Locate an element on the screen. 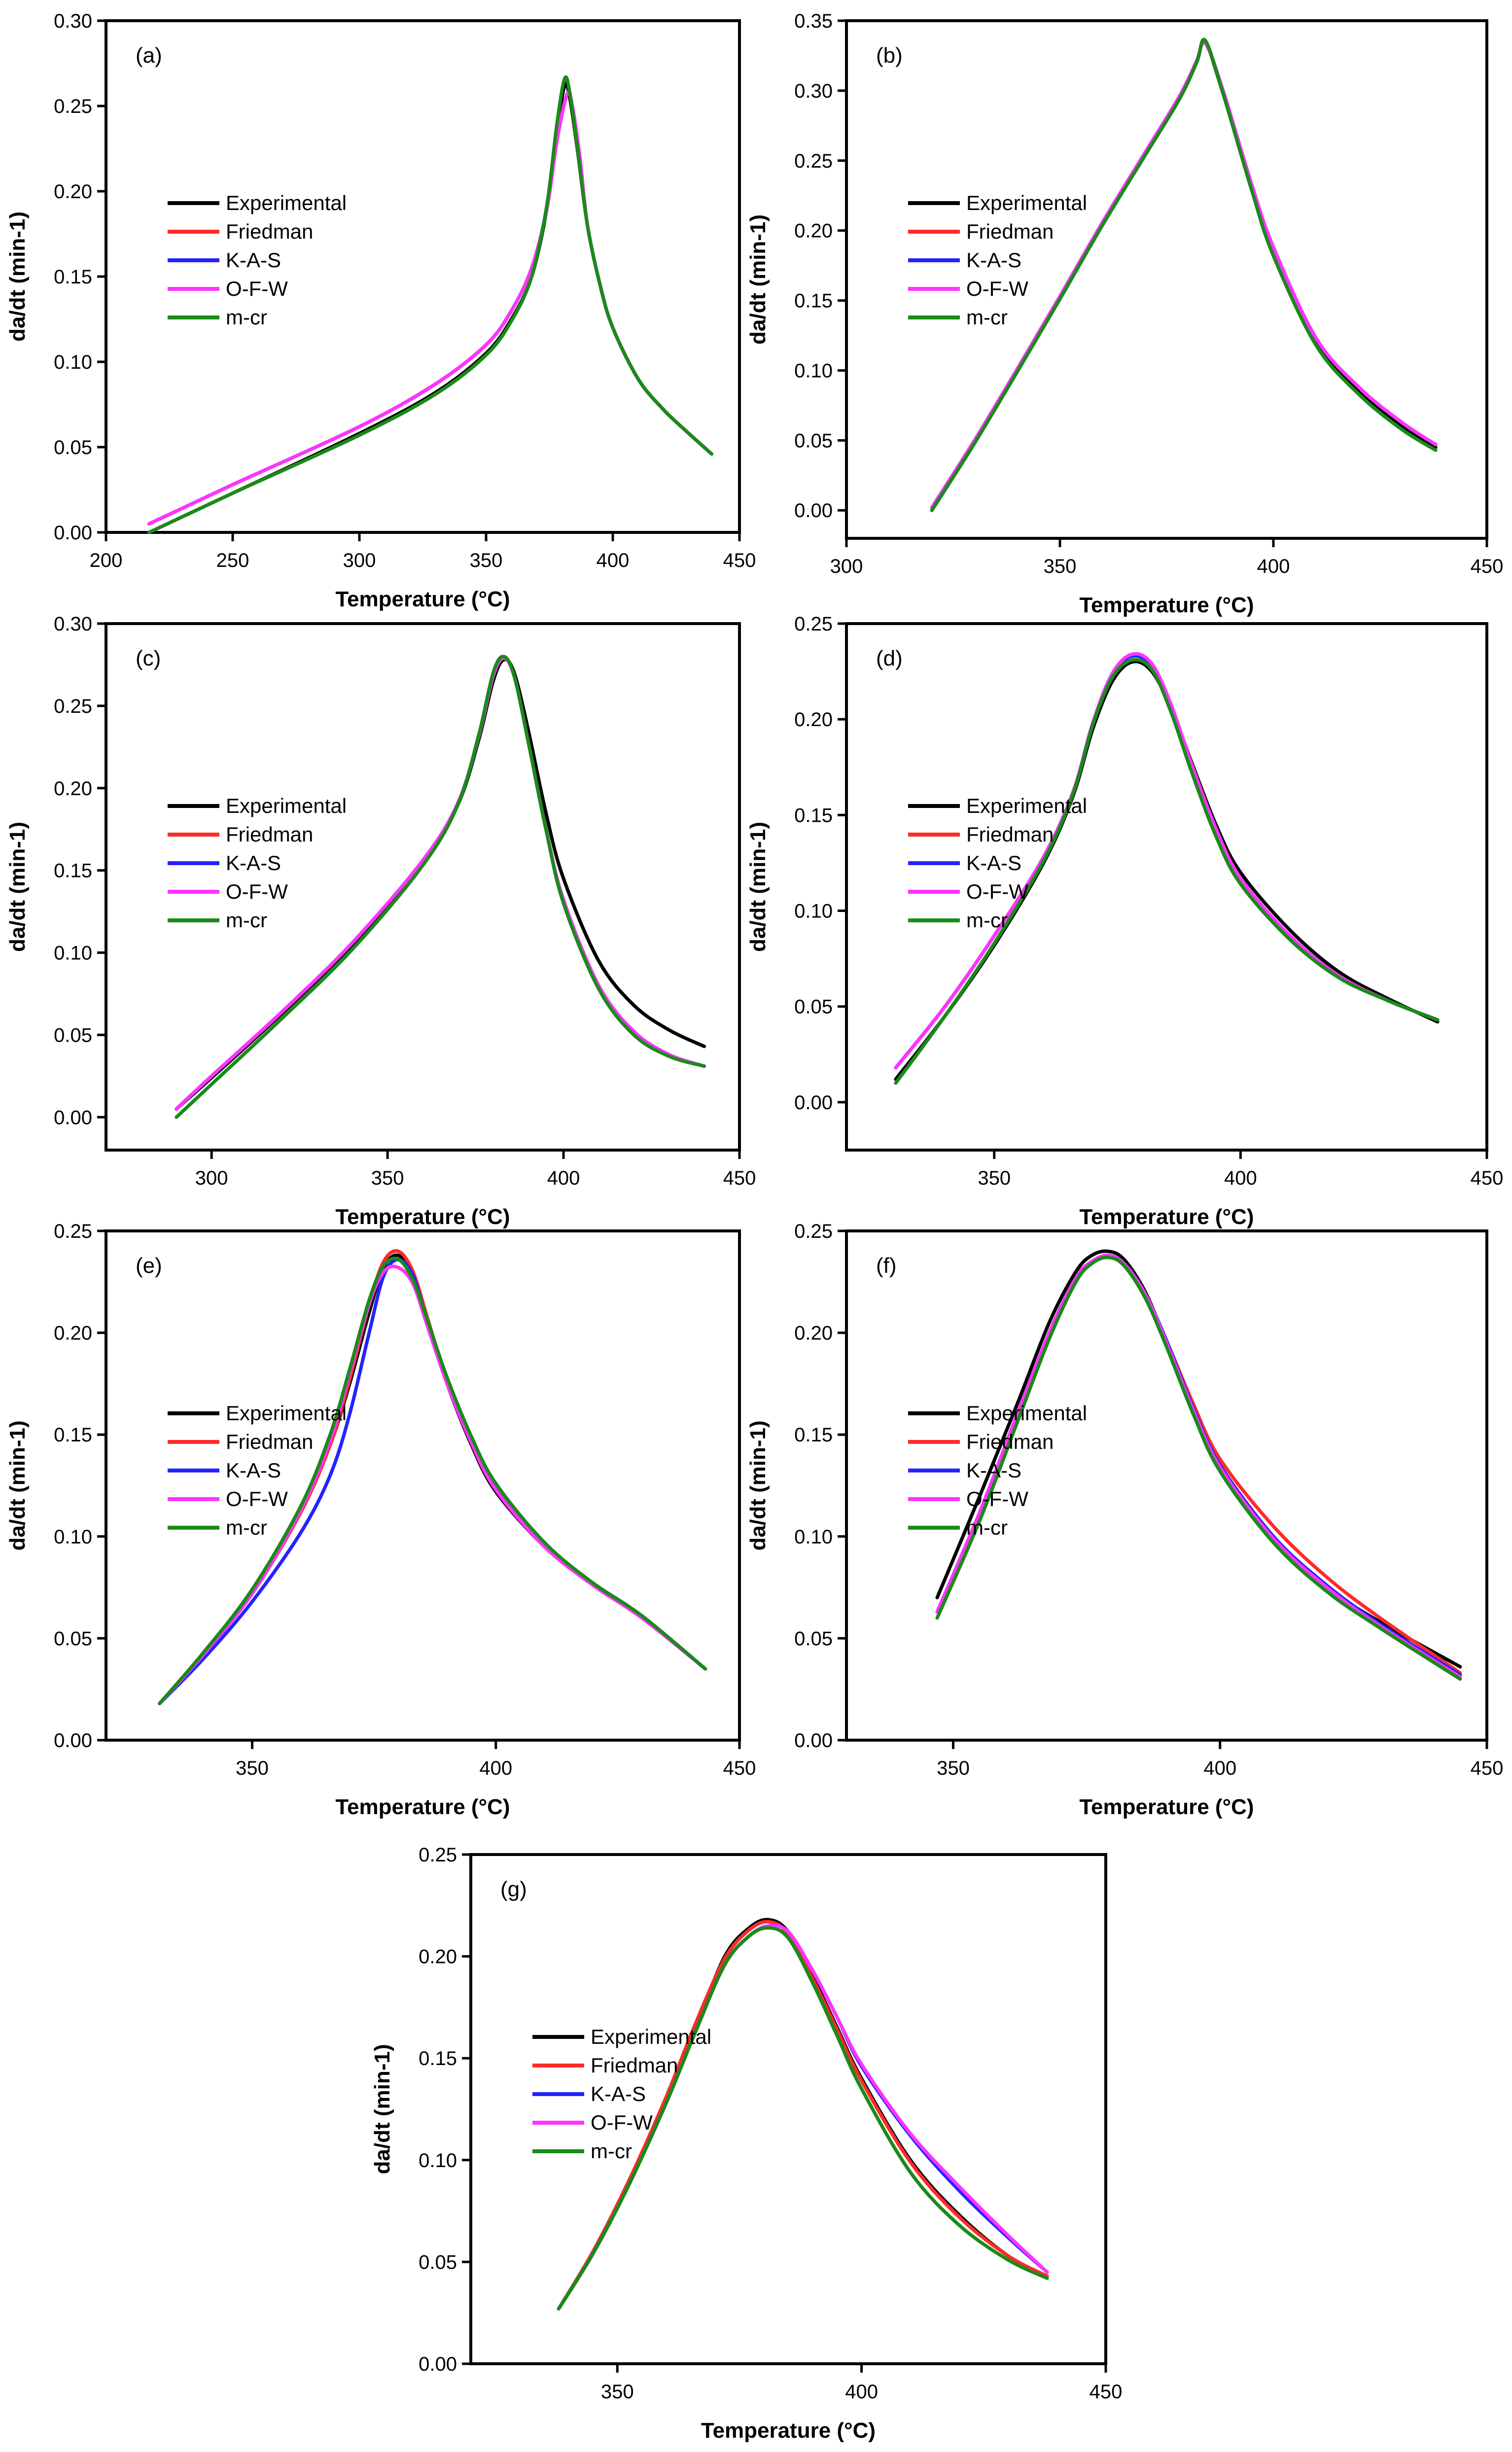 This screenshot has width=1512, height=2452. series-line-experimental is located at coordinates (1184, 275).